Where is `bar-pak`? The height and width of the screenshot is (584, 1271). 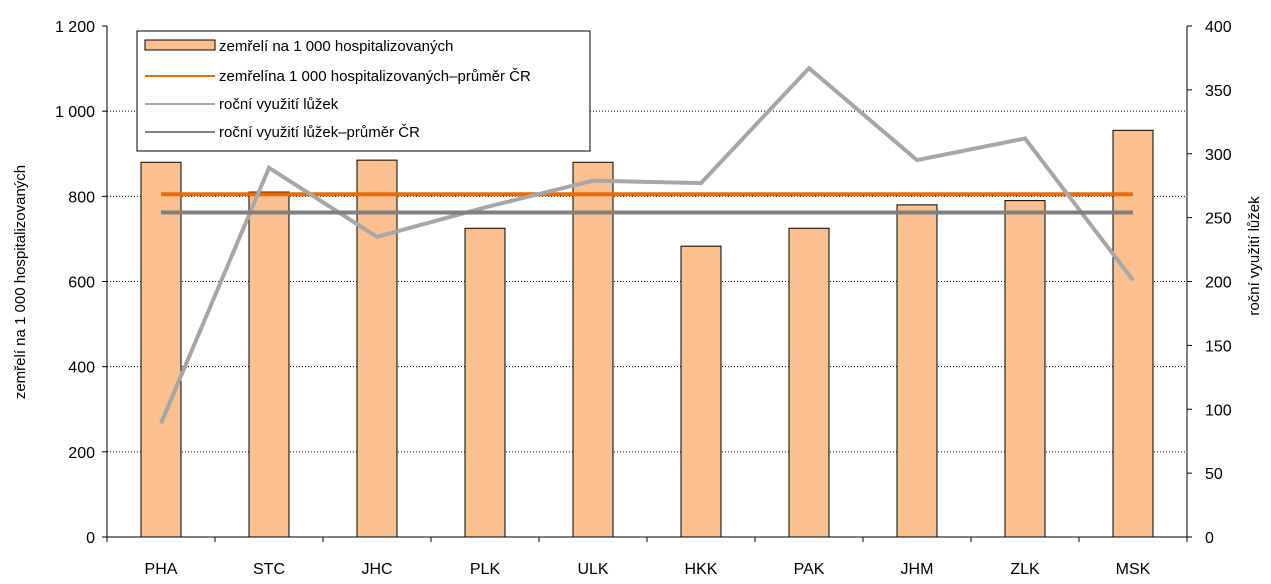
bar-pak is located at coordinates (809, 382).